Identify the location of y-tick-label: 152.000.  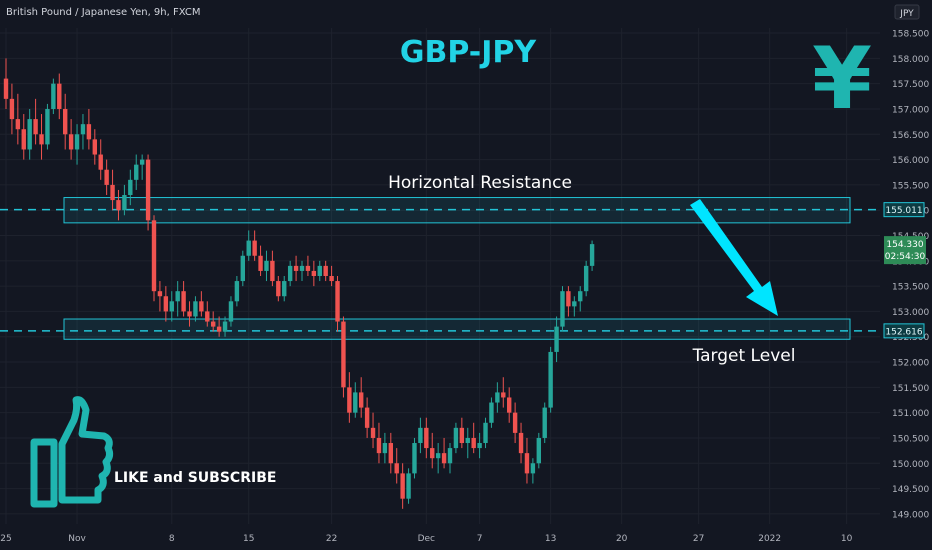
(910, 364).